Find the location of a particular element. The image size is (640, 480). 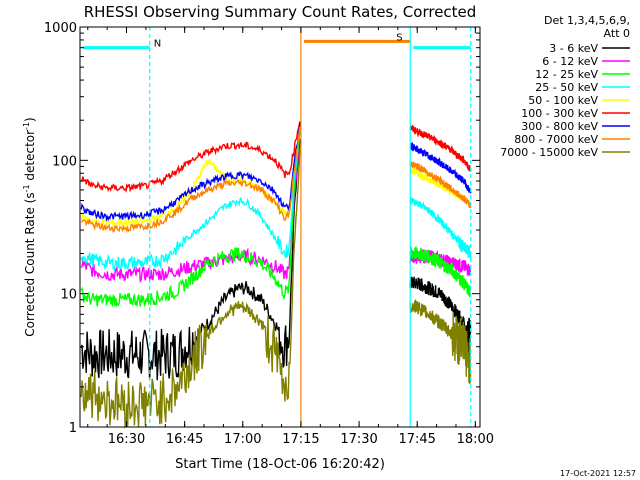

legend-item-label: 25 - 50 keV is located at coordinates (566, 87).